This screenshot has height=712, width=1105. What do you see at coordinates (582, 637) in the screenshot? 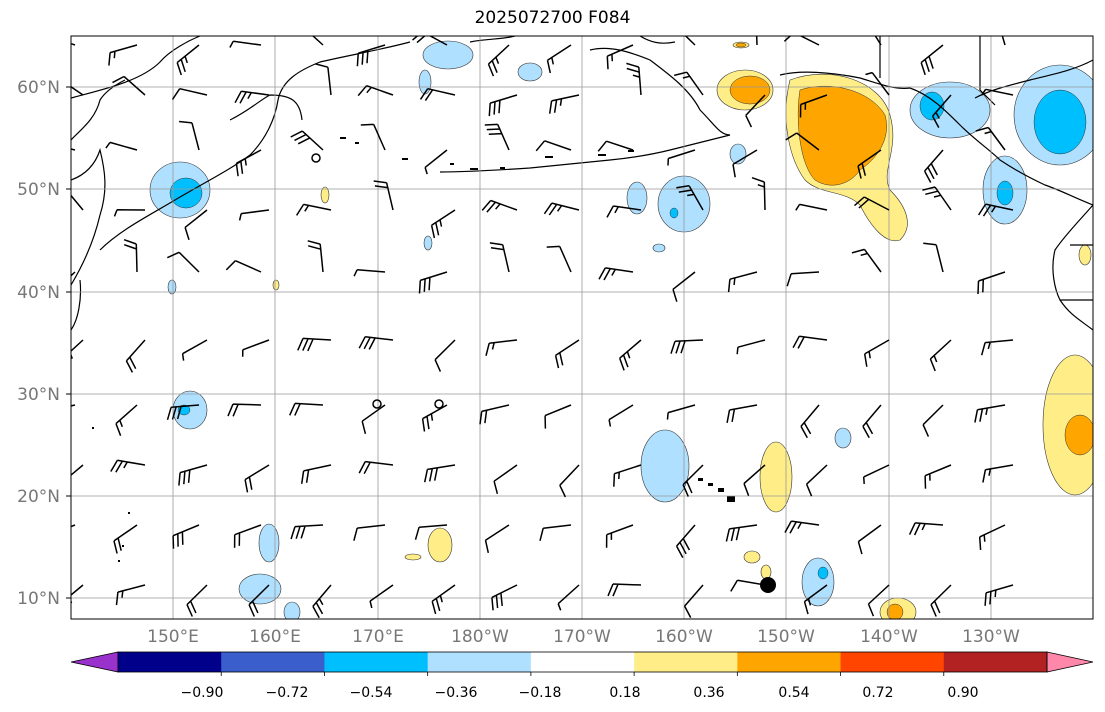
I see `lon-label: 170°W` at bounding box center [582, 637].